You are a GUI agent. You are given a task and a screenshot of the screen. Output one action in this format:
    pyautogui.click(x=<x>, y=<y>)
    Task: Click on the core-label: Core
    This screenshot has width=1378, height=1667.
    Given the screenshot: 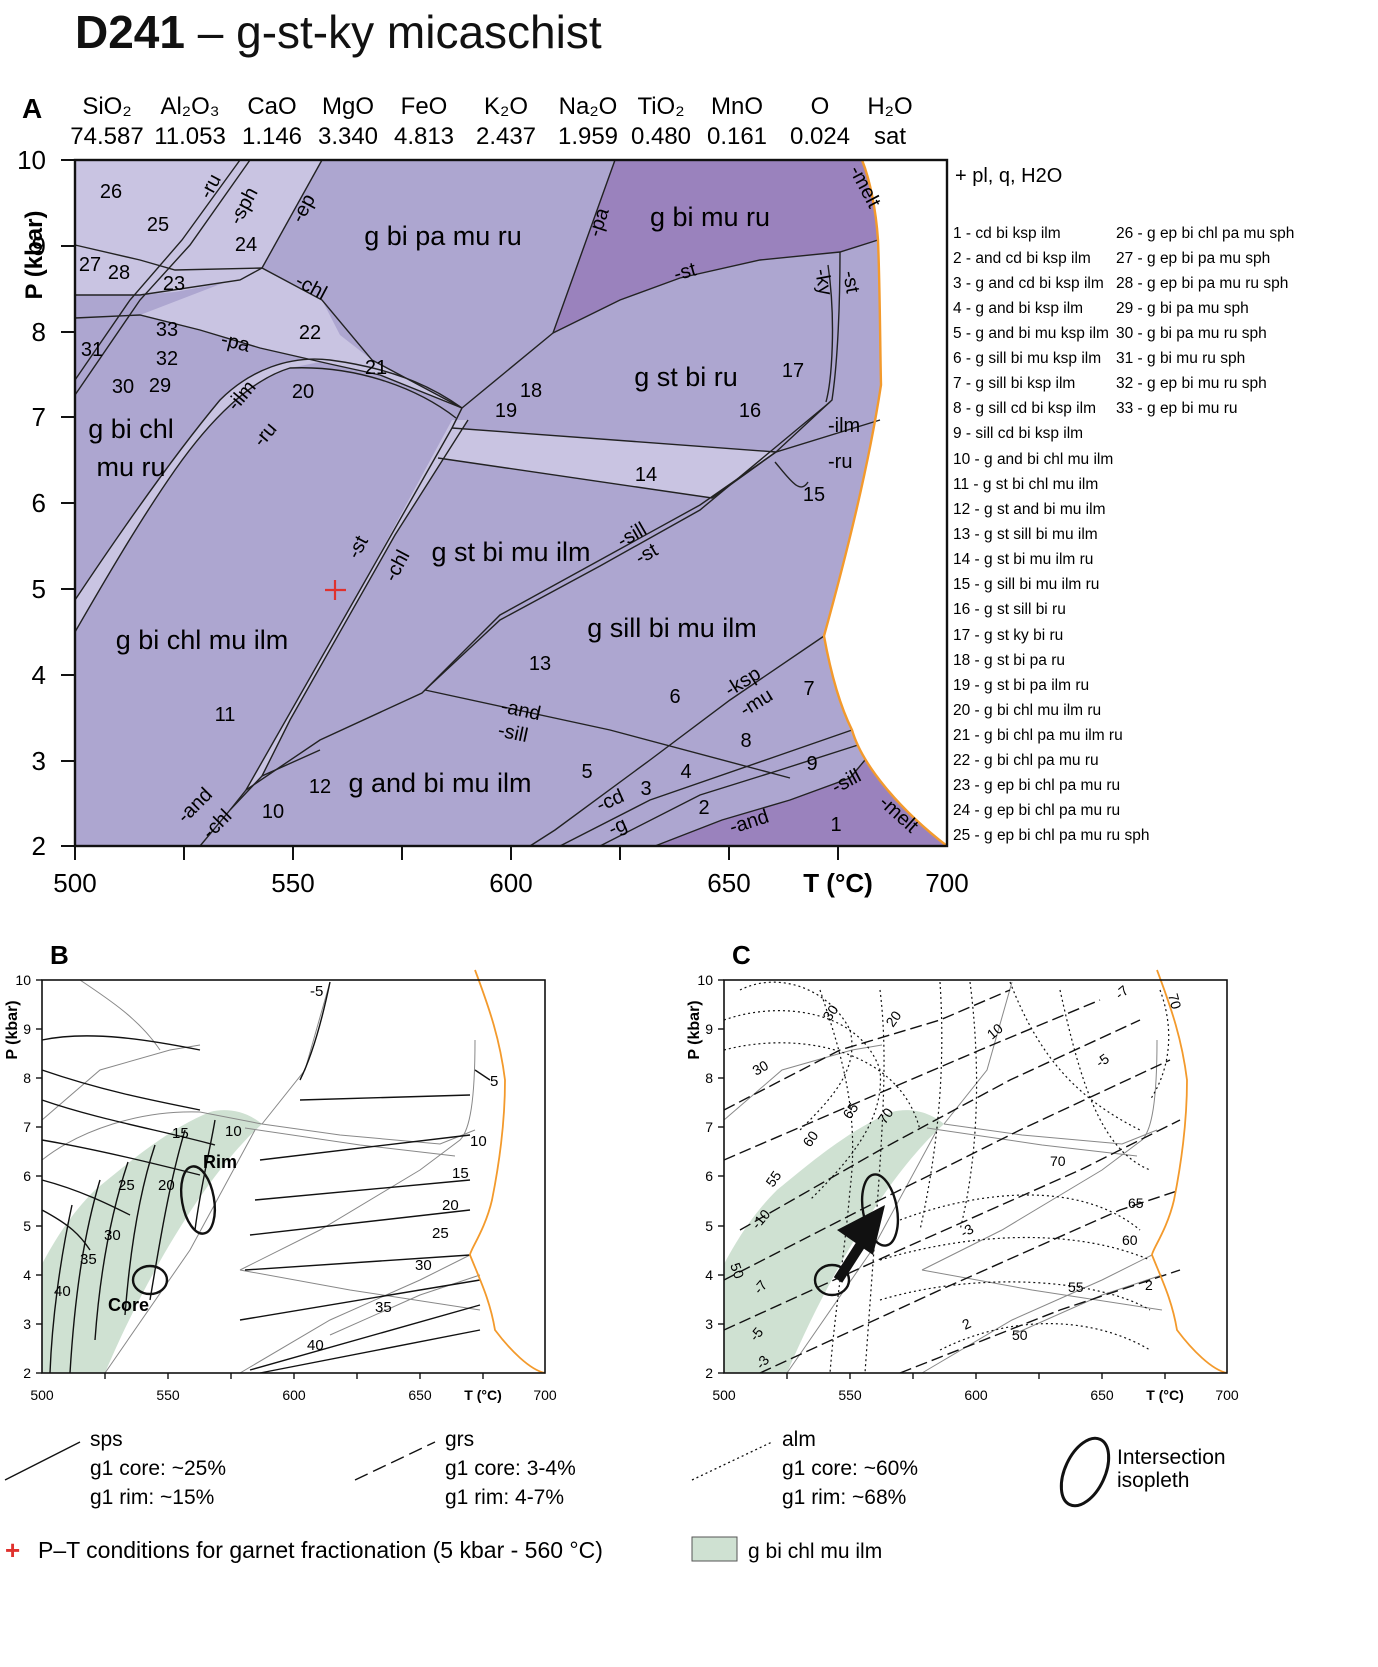 What is the action you would take?
    pyautogui.click(x=128, y=1305)
    